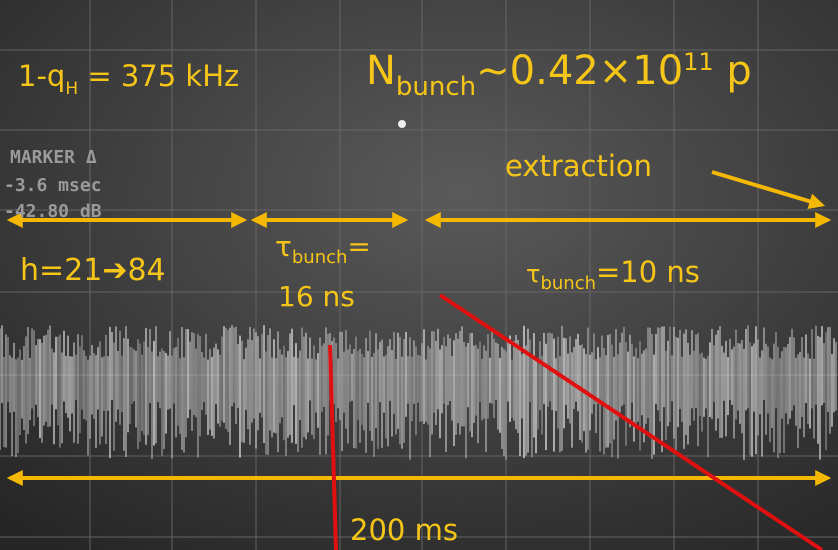 This screenshot has width=838, height=550. I want to click on text: p, so click(733, 71).